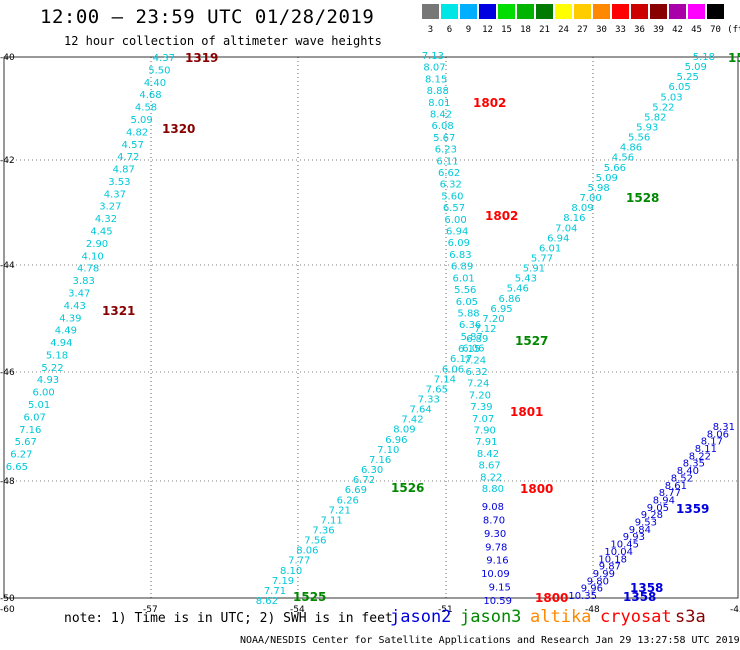  I want to click on wave-height-value: 8.67, so click(489, 466).